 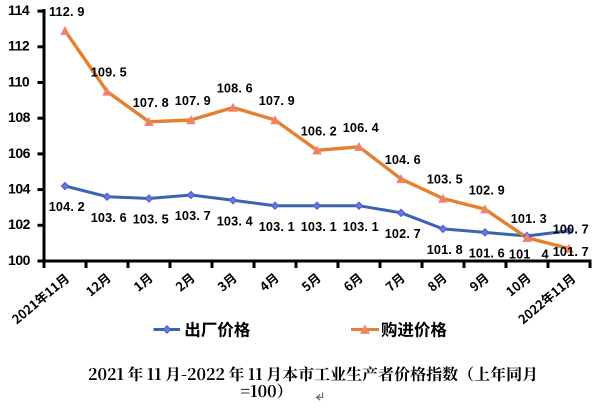 I want to click on svg-text: 104, so click(x=19, y=189).